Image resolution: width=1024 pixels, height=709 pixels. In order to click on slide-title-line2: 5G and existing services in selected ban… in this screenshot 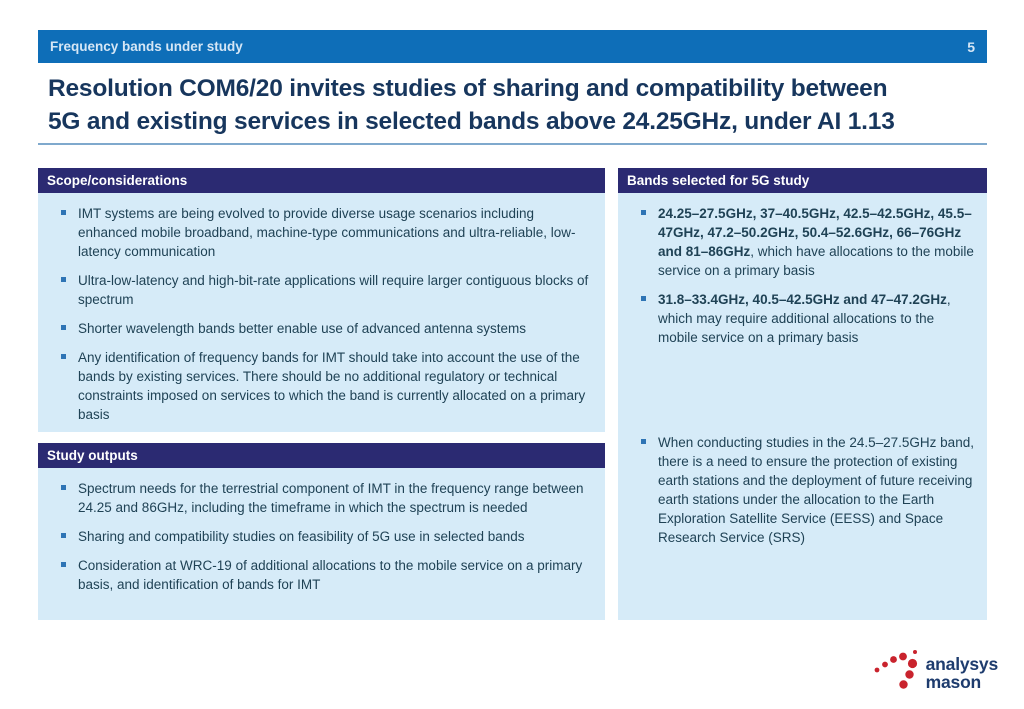, I will do `click(471, 121)`.